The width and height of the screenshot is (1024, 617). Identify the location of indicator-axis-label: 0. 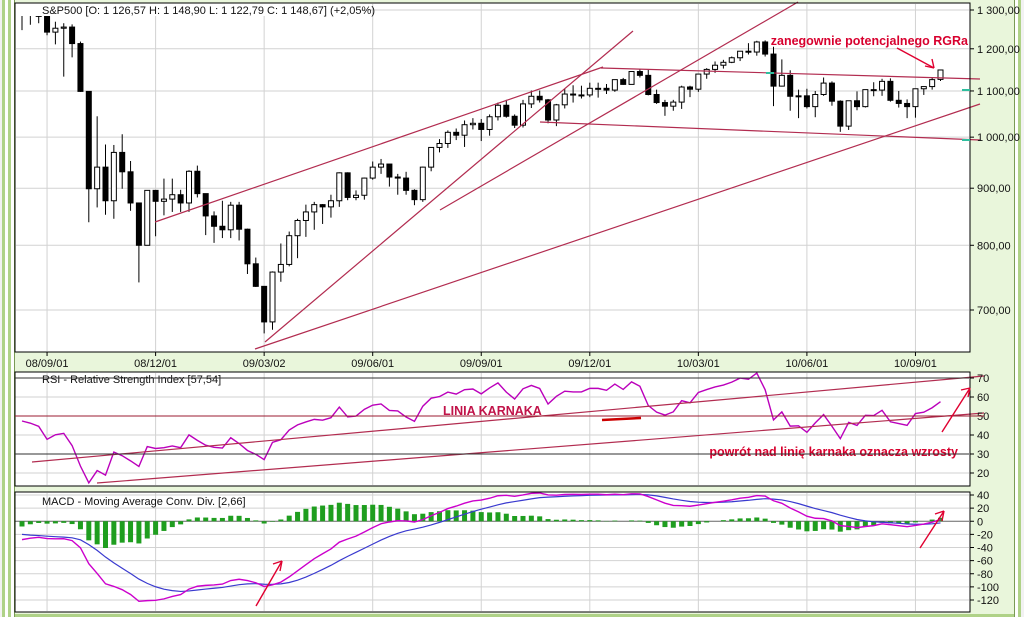
(980, 522).